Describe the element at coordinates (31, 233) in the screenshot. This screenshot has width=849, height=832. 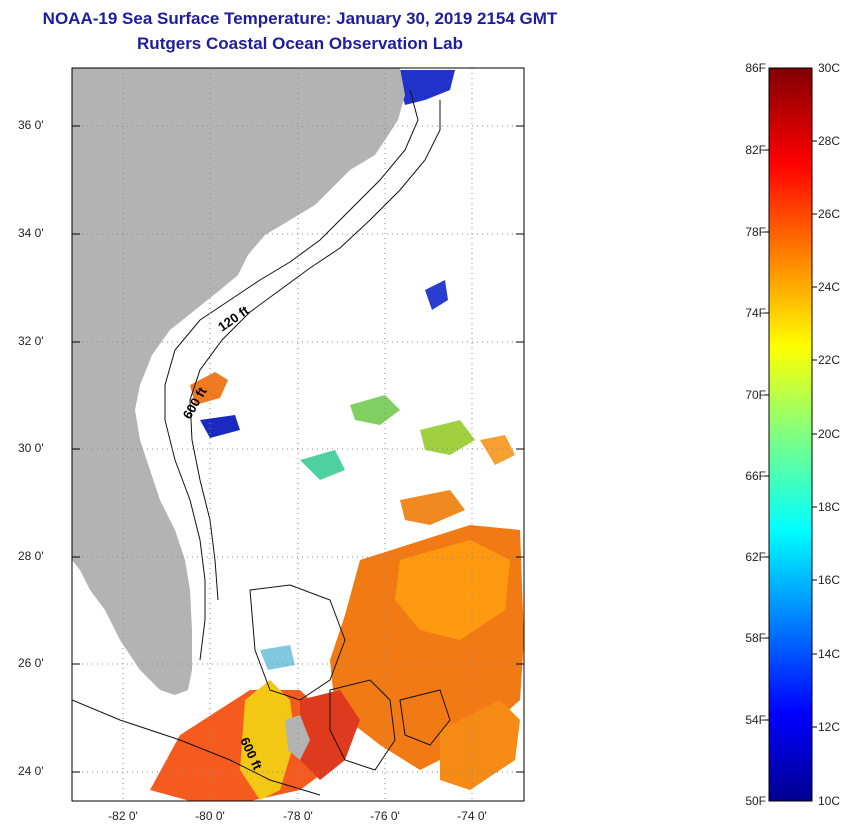
I see `lat-label: 34 0'` at that location.